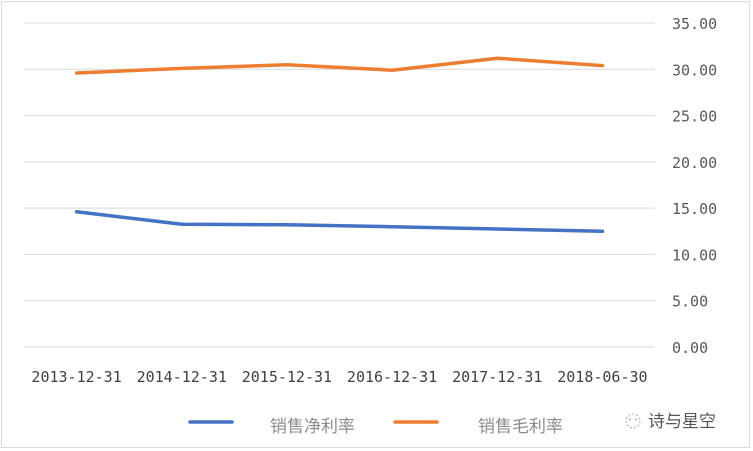 This screenshot has width=753, height=451. I want to click on y-tick-label: 0.00, so click(690, 348).